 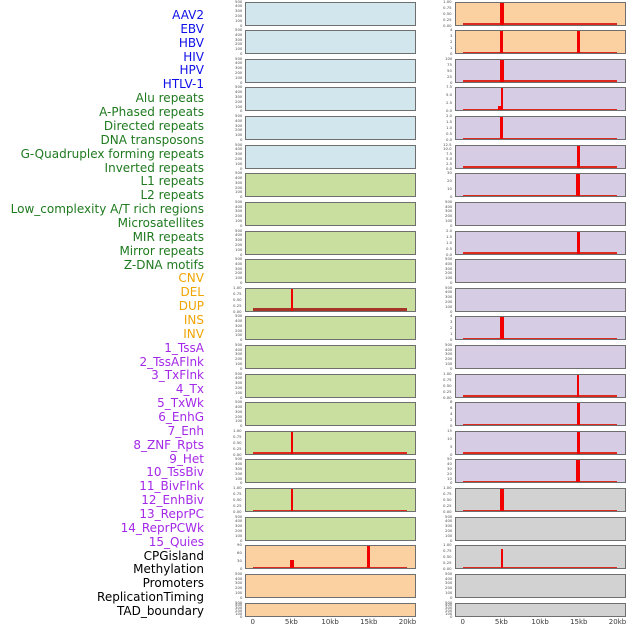 I want to click on x-tick-label: 0, so click(x=252, y=622).